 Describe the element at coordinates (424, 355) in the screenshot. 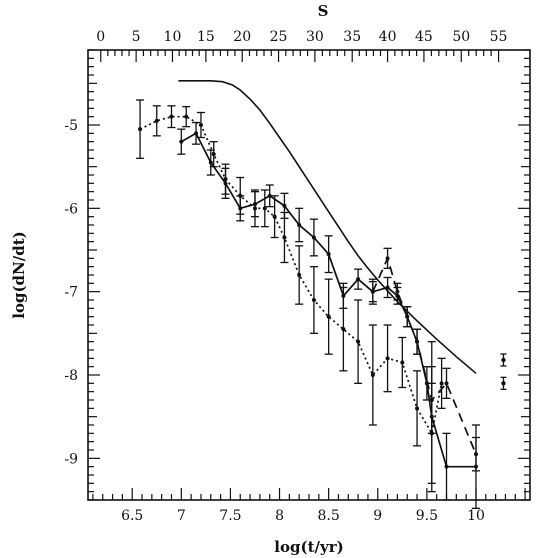

I see `series-line-dashed` at that location.